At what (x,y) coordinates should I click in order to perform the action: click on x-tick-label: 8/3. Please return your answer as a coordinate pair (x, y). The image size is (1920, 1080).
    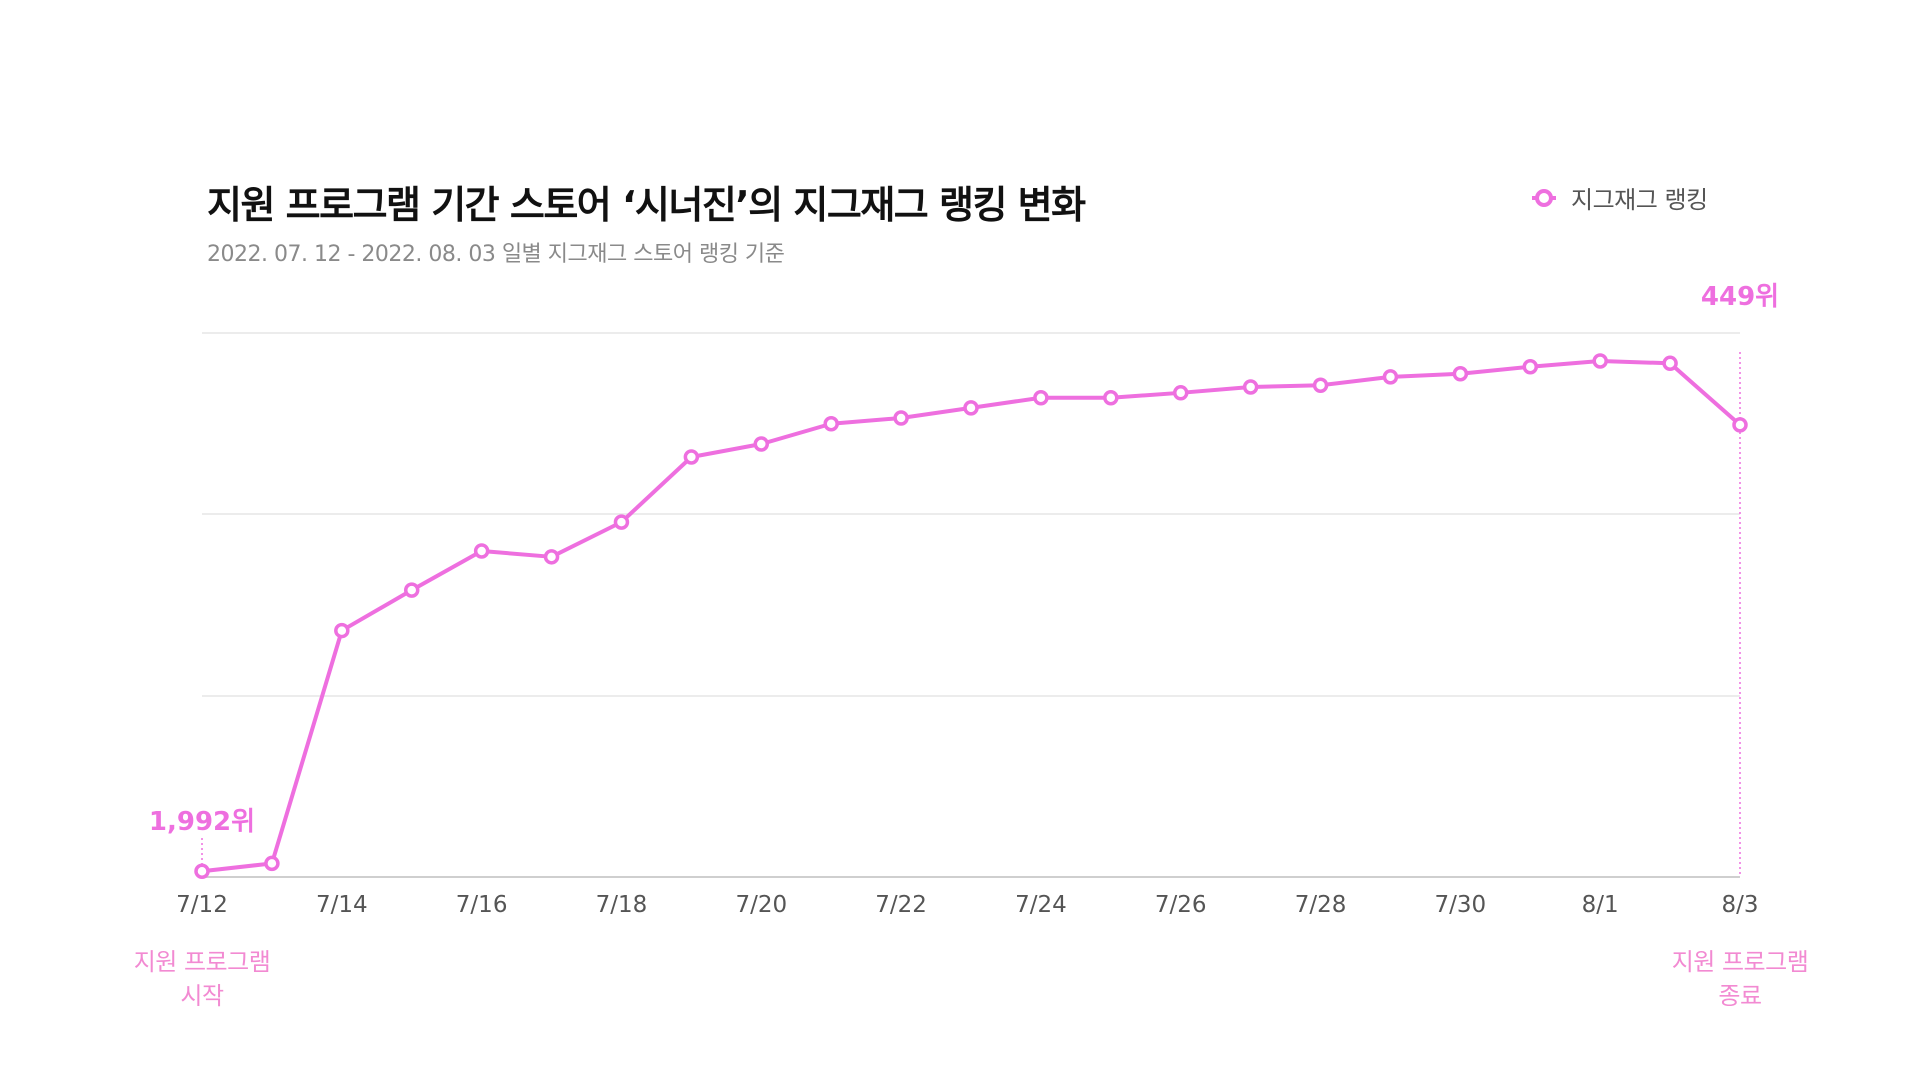
    Looking at the image, I should click on (1739, 905).